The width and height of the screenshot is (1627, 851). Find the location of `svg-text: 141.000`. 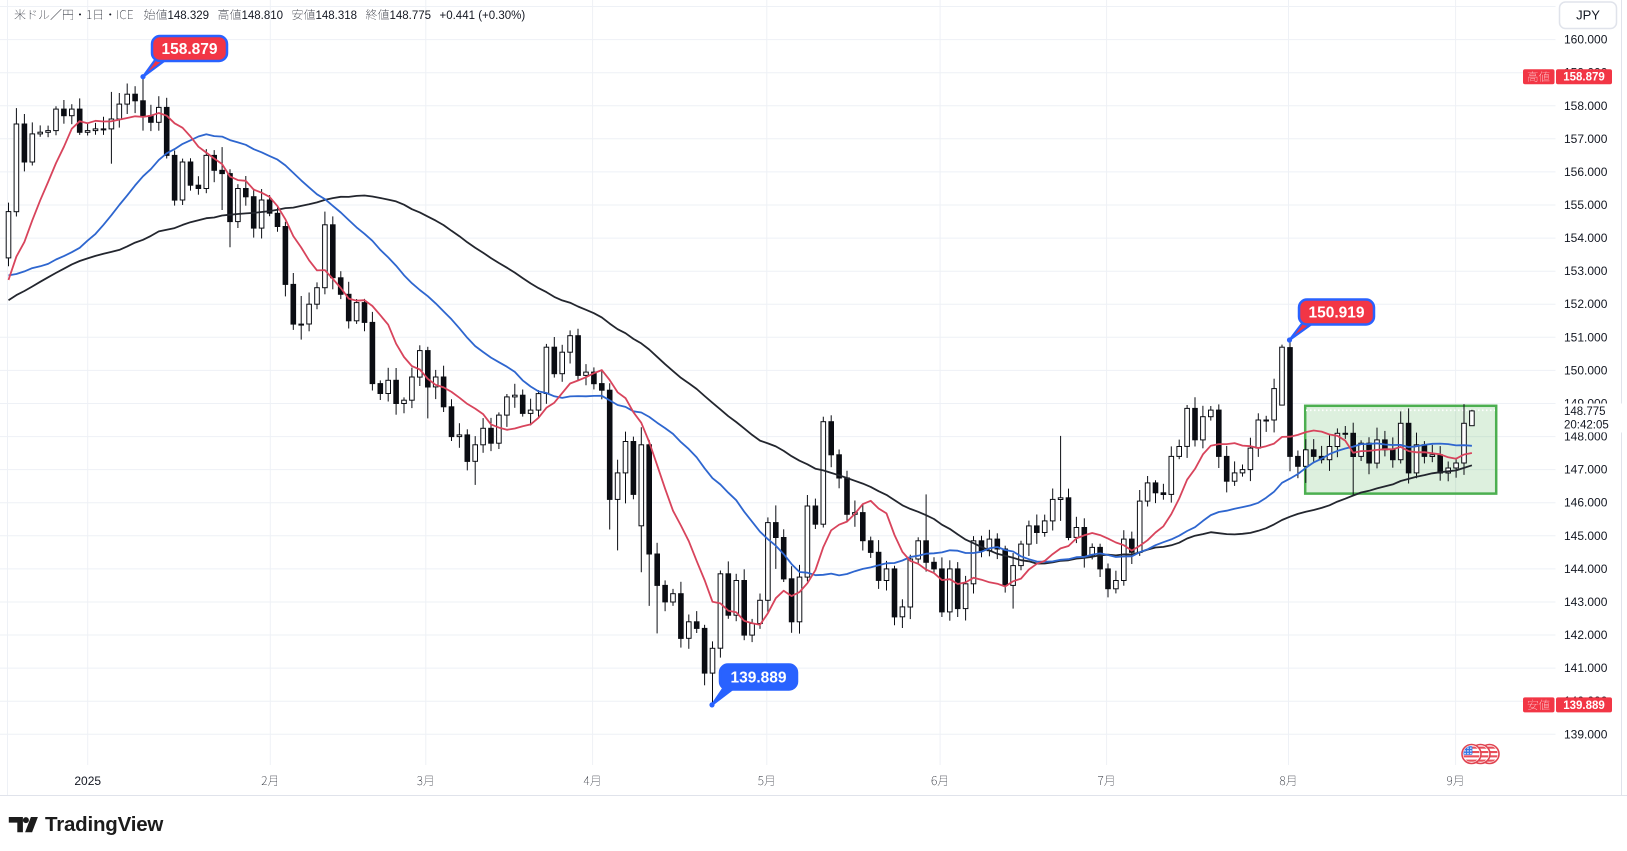

svg-text: 141.000 is located at coordinates (1586, 668).